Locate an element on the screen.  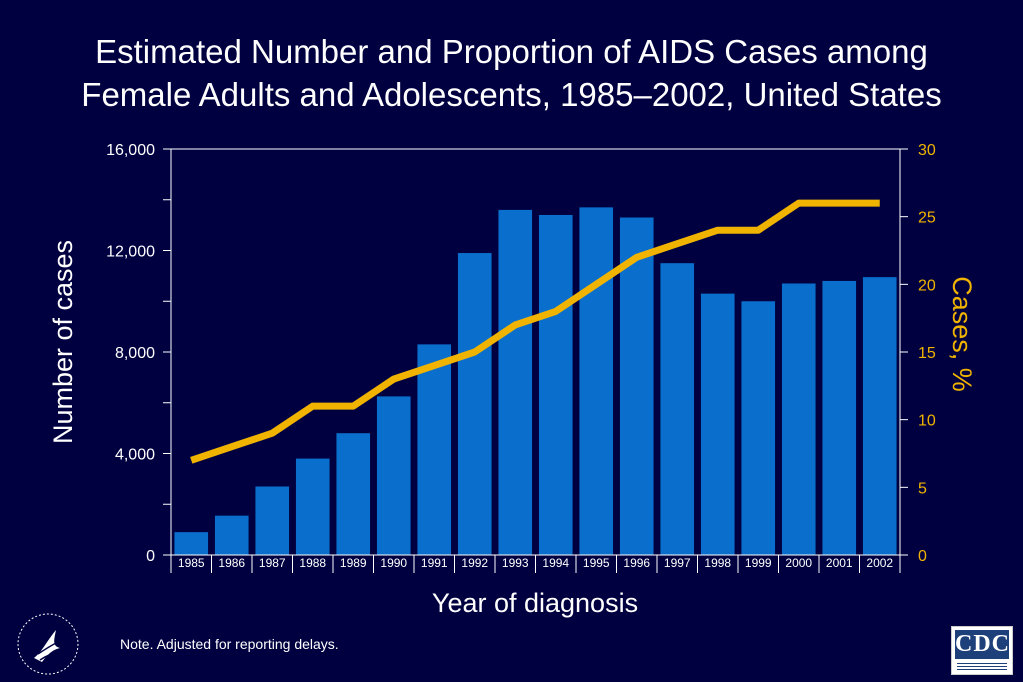
x-tick-label: 1985 is located at coordinates (191, 563).